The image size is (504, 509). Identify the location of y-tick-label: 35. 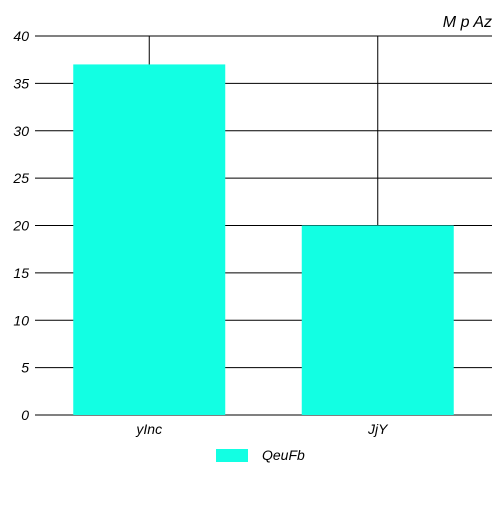
(21, 83).